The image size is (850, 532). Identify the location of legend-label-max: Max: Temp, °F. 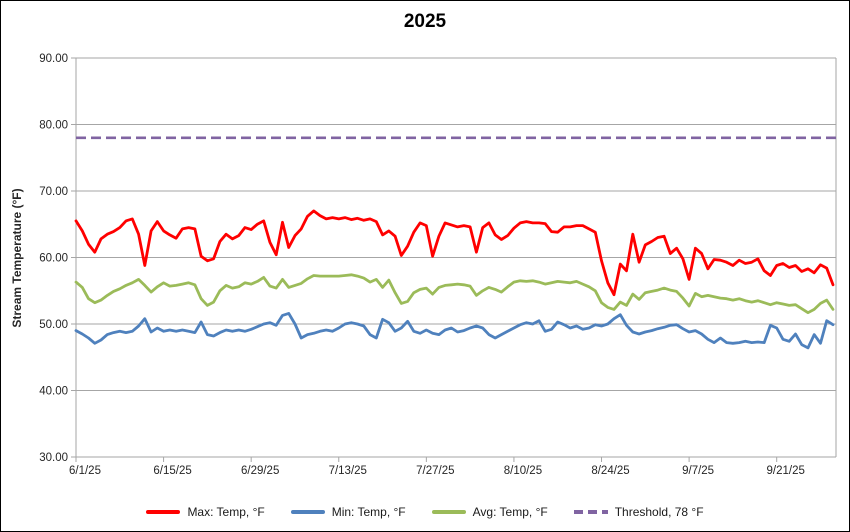
(226, 512).